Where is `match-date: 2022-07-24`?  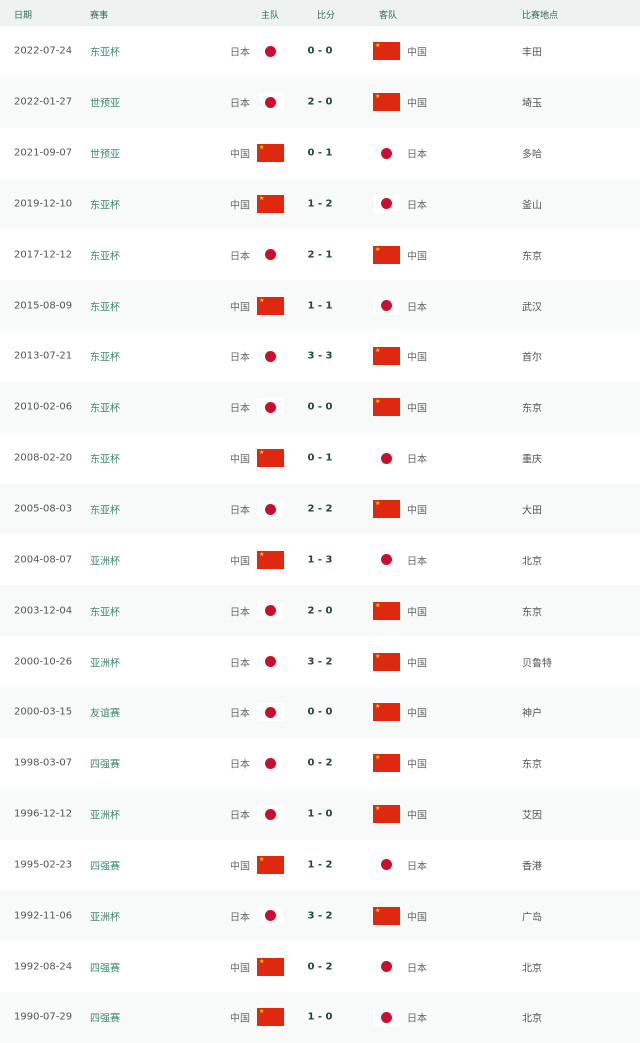
match-date: 2022-07-24 is located at coordinates (43, 51).